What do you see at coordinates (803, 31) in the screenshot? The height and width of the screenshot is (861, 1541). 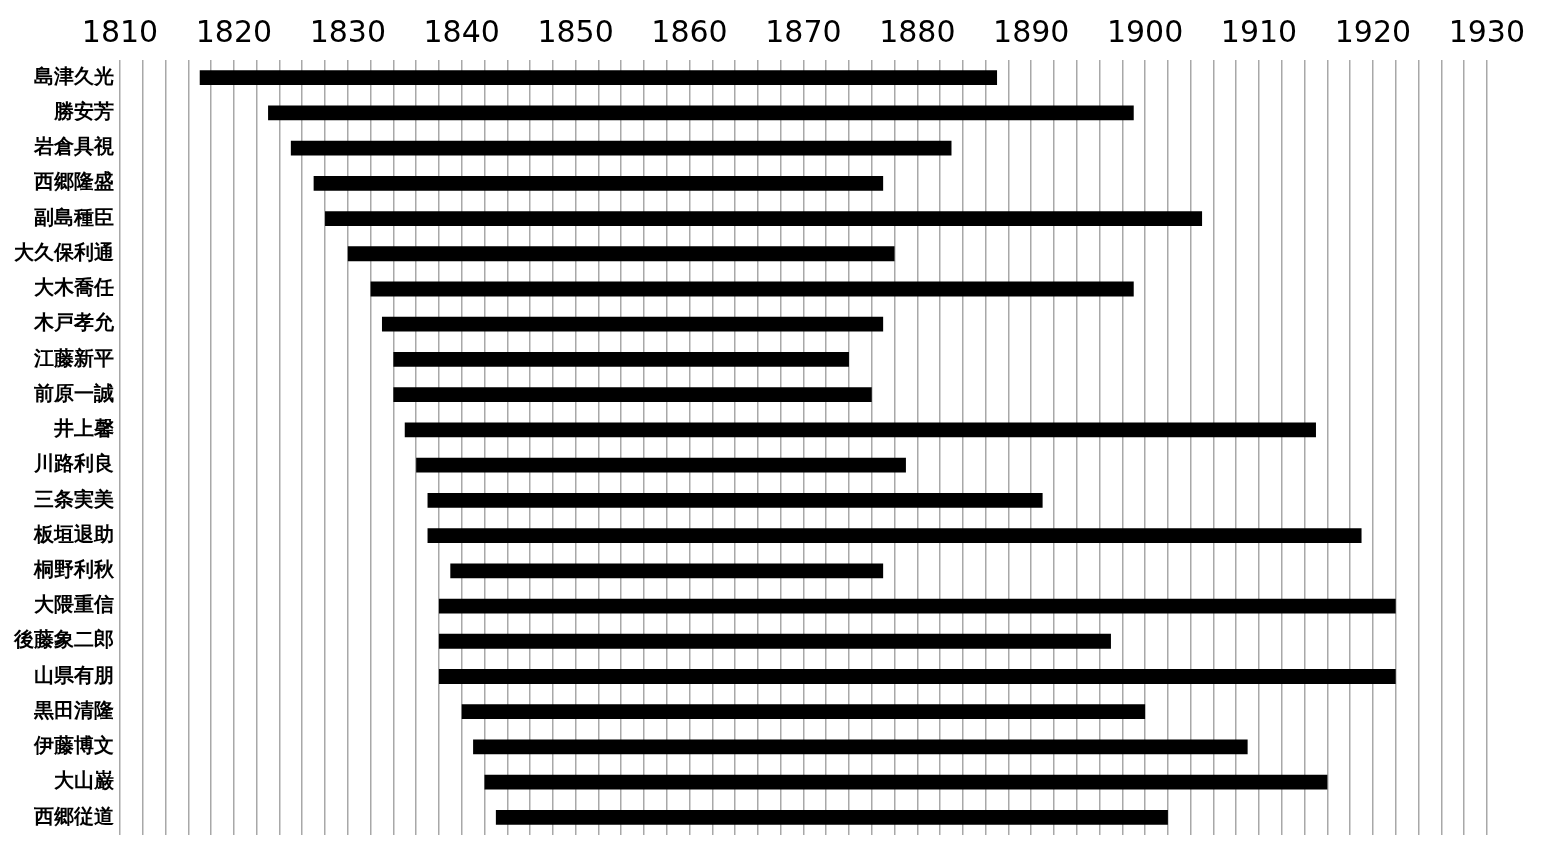 I see `x-tick-label: 1870` at bounding box center [803, 31].